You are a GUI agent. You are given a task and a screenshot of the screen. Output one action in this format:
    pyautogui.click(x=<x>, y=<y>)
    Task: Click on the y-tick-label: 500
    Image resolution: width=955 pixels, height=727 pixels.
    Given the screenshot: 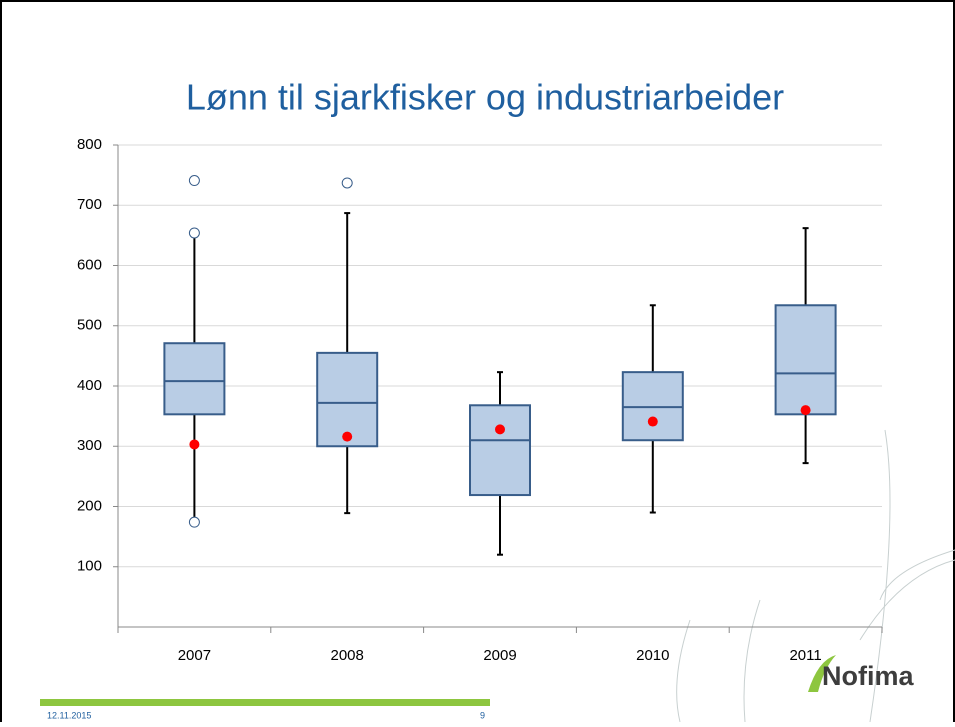 What is the action you would take?
    pyautogui.click(x=89, y=325)
    